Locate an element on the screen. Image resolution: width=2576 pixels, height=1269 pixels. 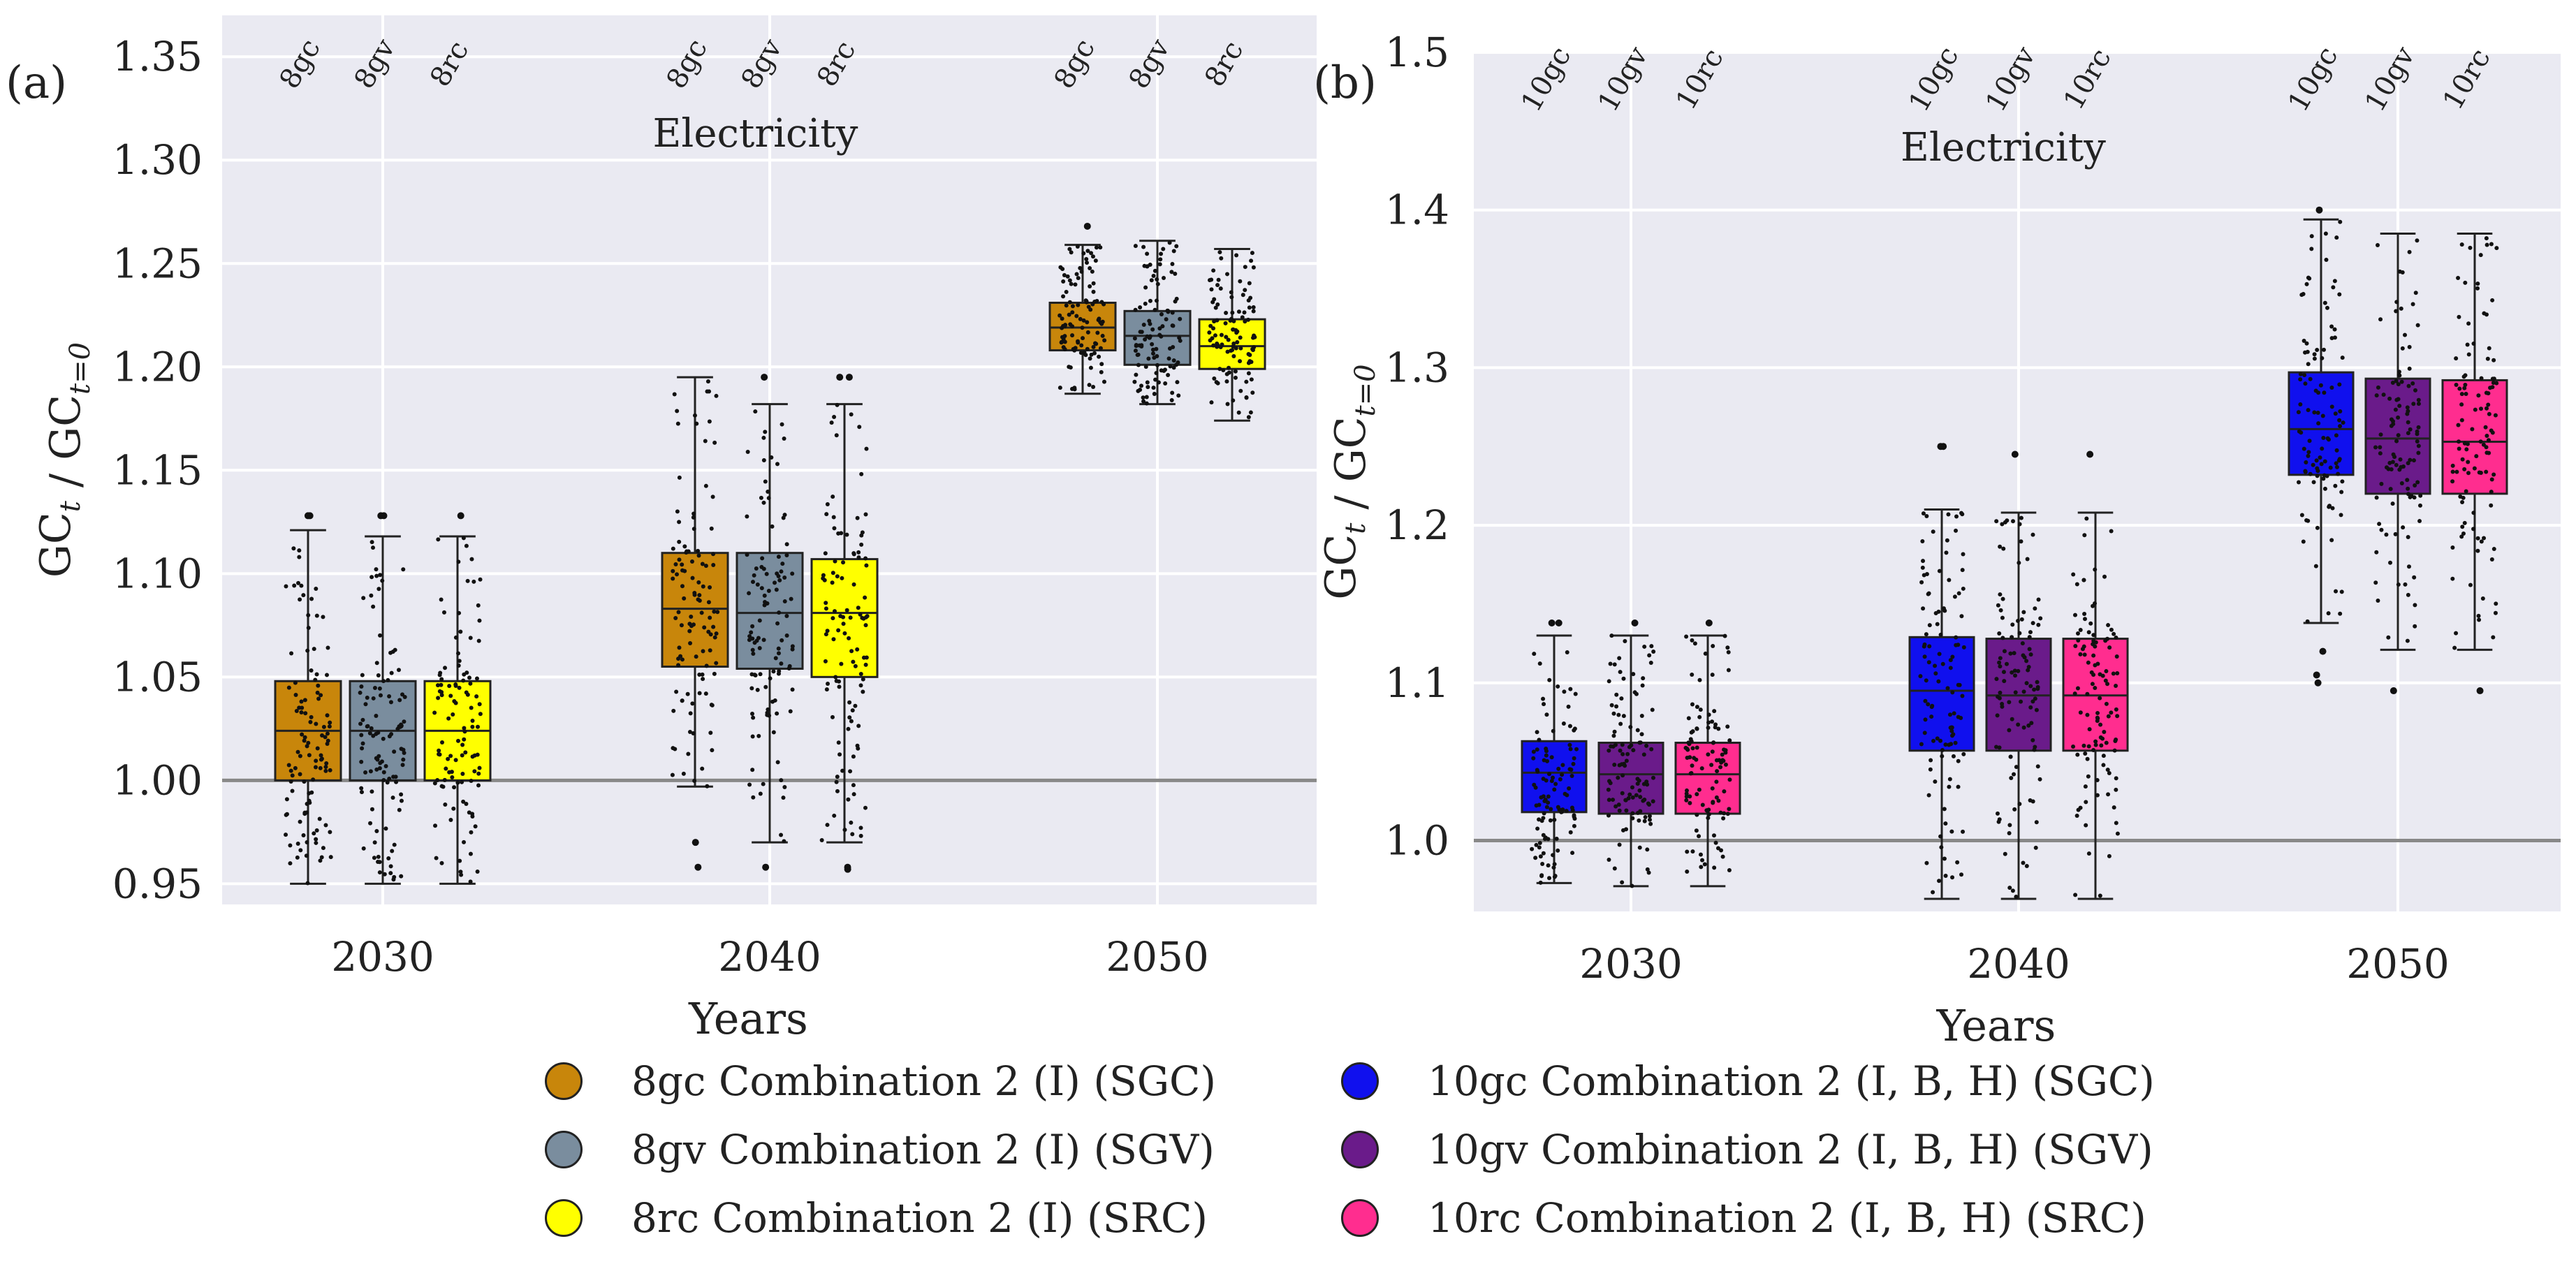
chart-title: Electricity is located at coordinates (756, 133).